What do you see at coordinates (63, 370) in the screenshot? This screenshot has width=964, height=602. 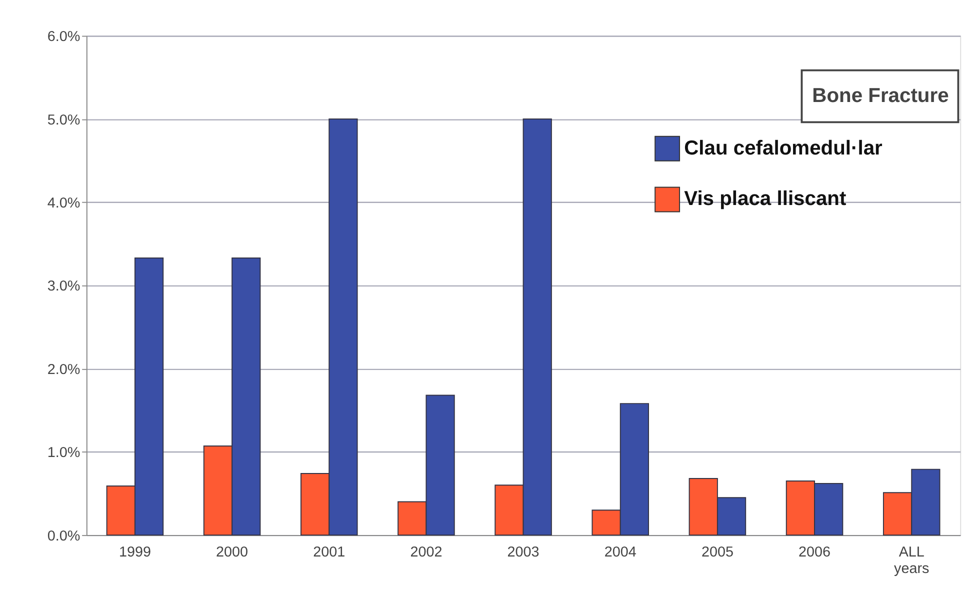 I see `y-tick-label: 2.0%` at bounding box center [63, 370].